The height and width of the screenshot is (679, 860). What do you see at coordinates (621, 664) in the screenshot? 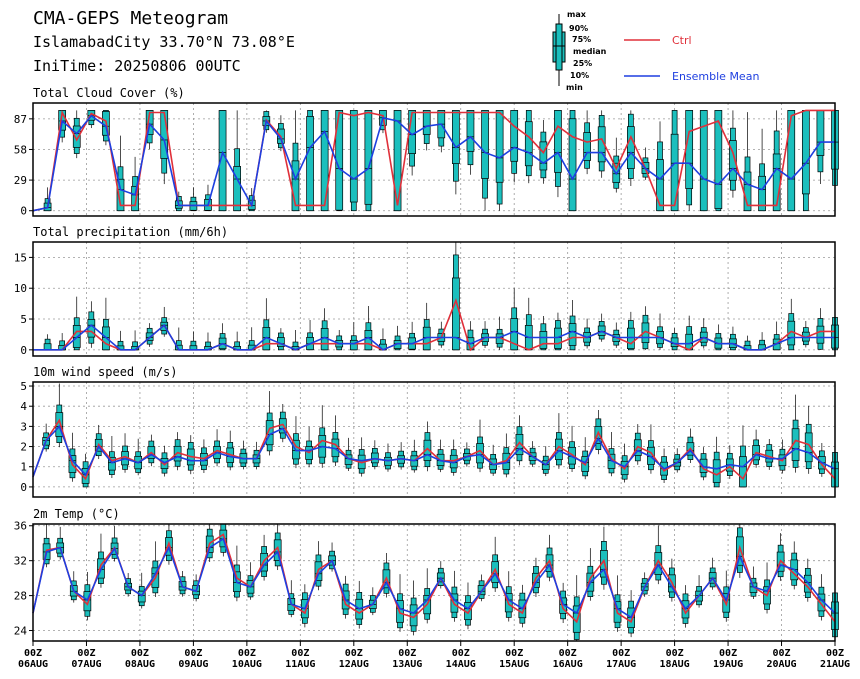
I see `x-tick-date: 17AUG` at bounding box center [621, 664].